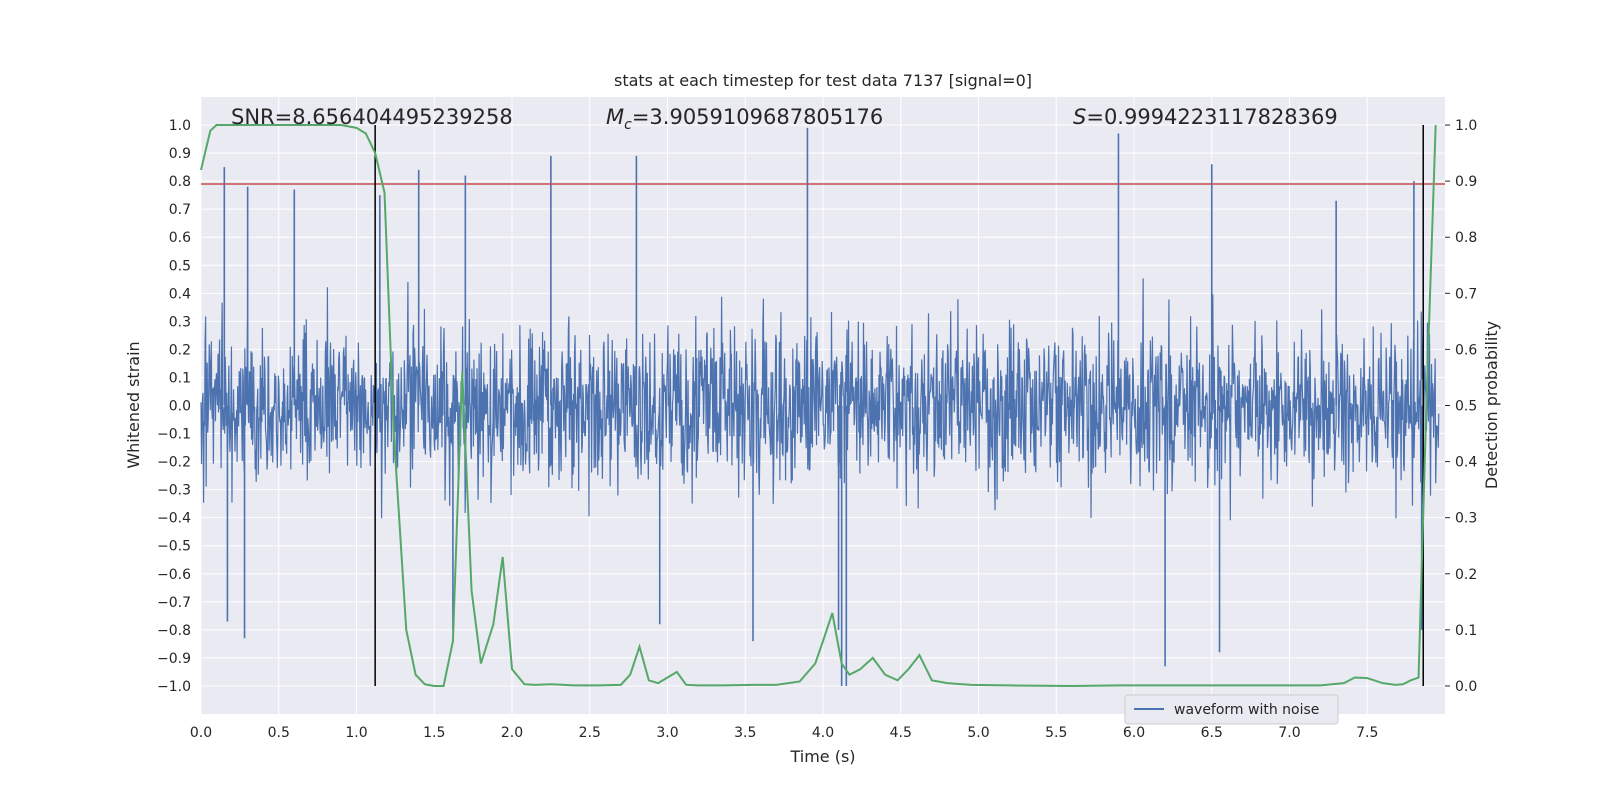 The height and width of the screenshot is (804, 1600). I want to click on y-tick-label-left: 0.6, so click(180, 238).